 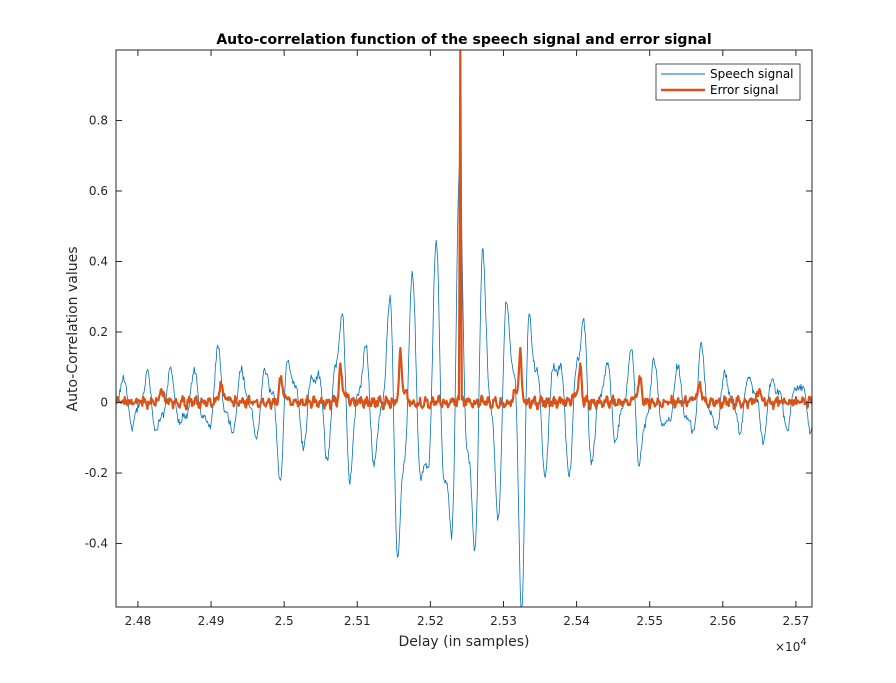 I want to click on y-tick-label: -0.2, so click(x=96, y=473).